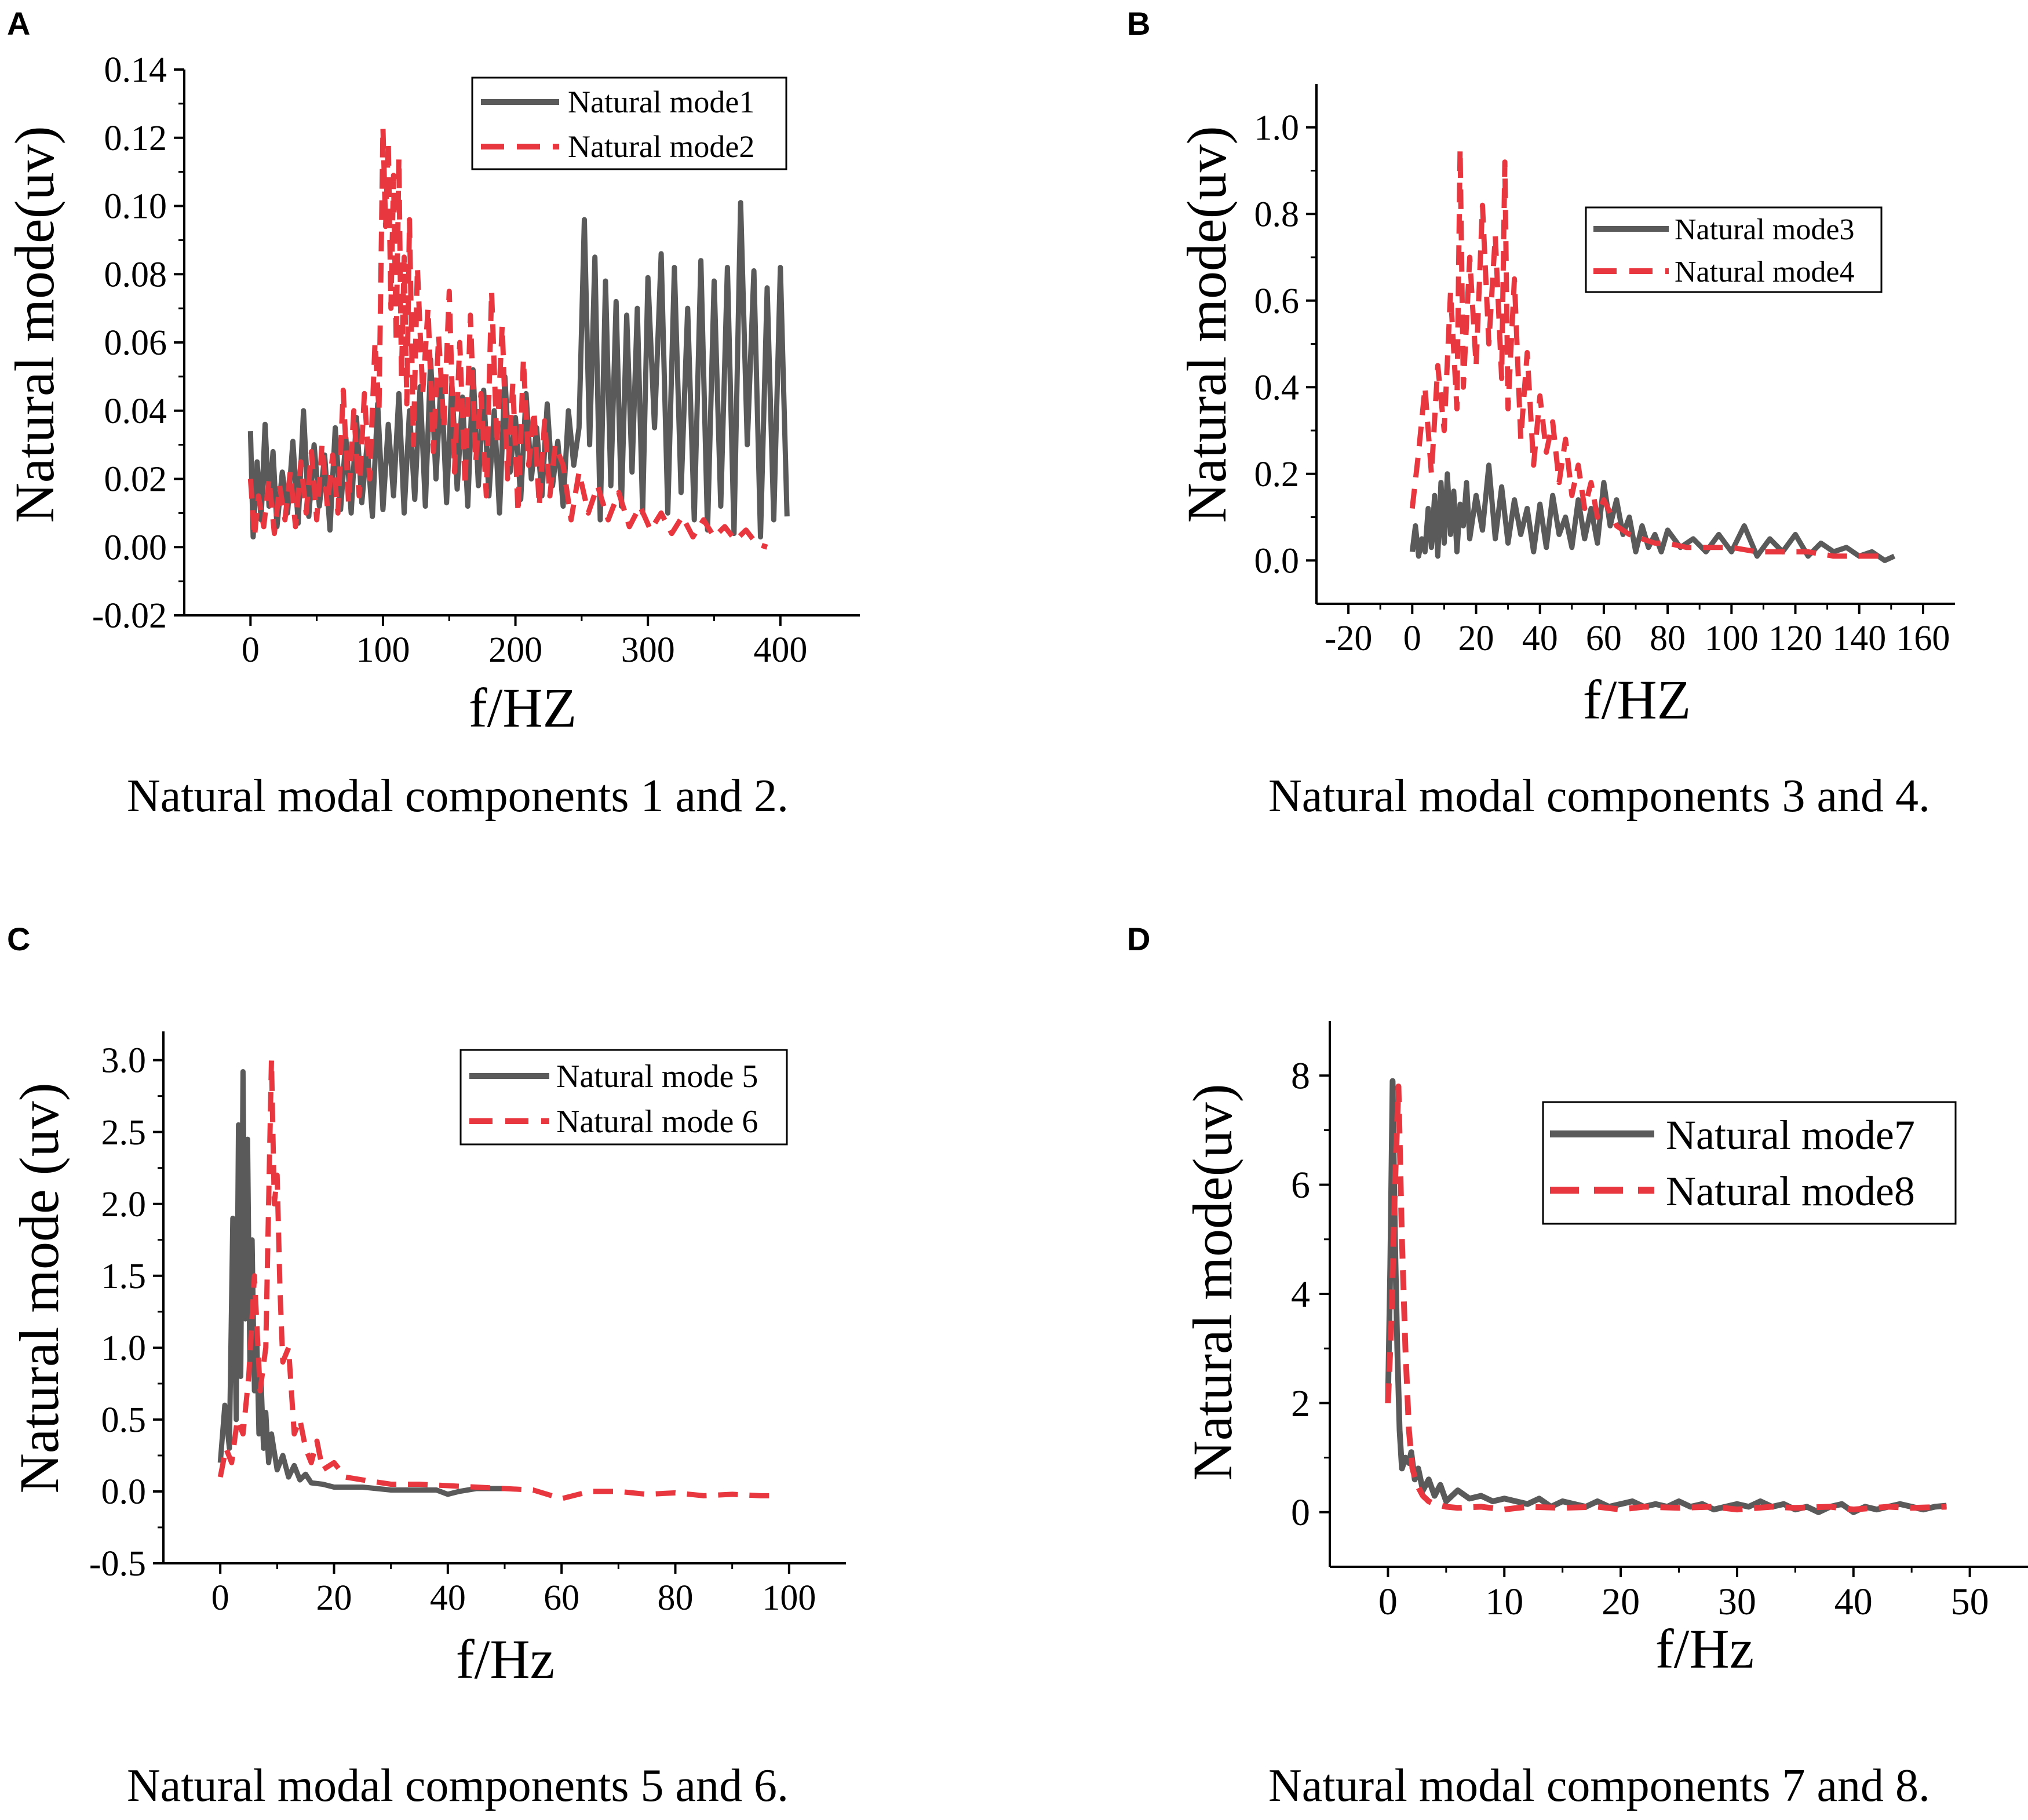 The image size is (2028, 1820). Describe the element at coordinates (1412, 638) in the screenshot. I see `panel-b-x-tick-label: 0` at that location.